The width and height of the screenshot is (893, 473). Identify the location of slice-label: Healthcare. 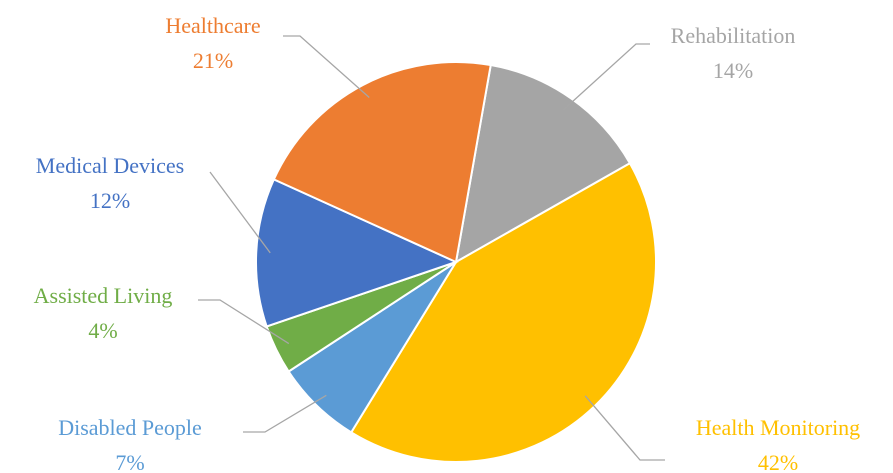
(212, 25).